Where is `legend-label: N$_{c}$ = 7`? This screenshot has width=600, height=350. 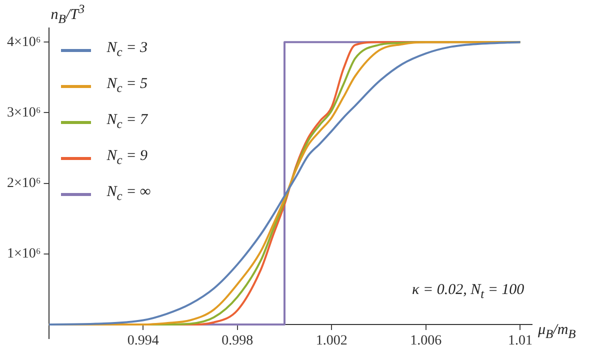 legend-label: N$_{c}$ = 7 is located at coordinates (127, 122).